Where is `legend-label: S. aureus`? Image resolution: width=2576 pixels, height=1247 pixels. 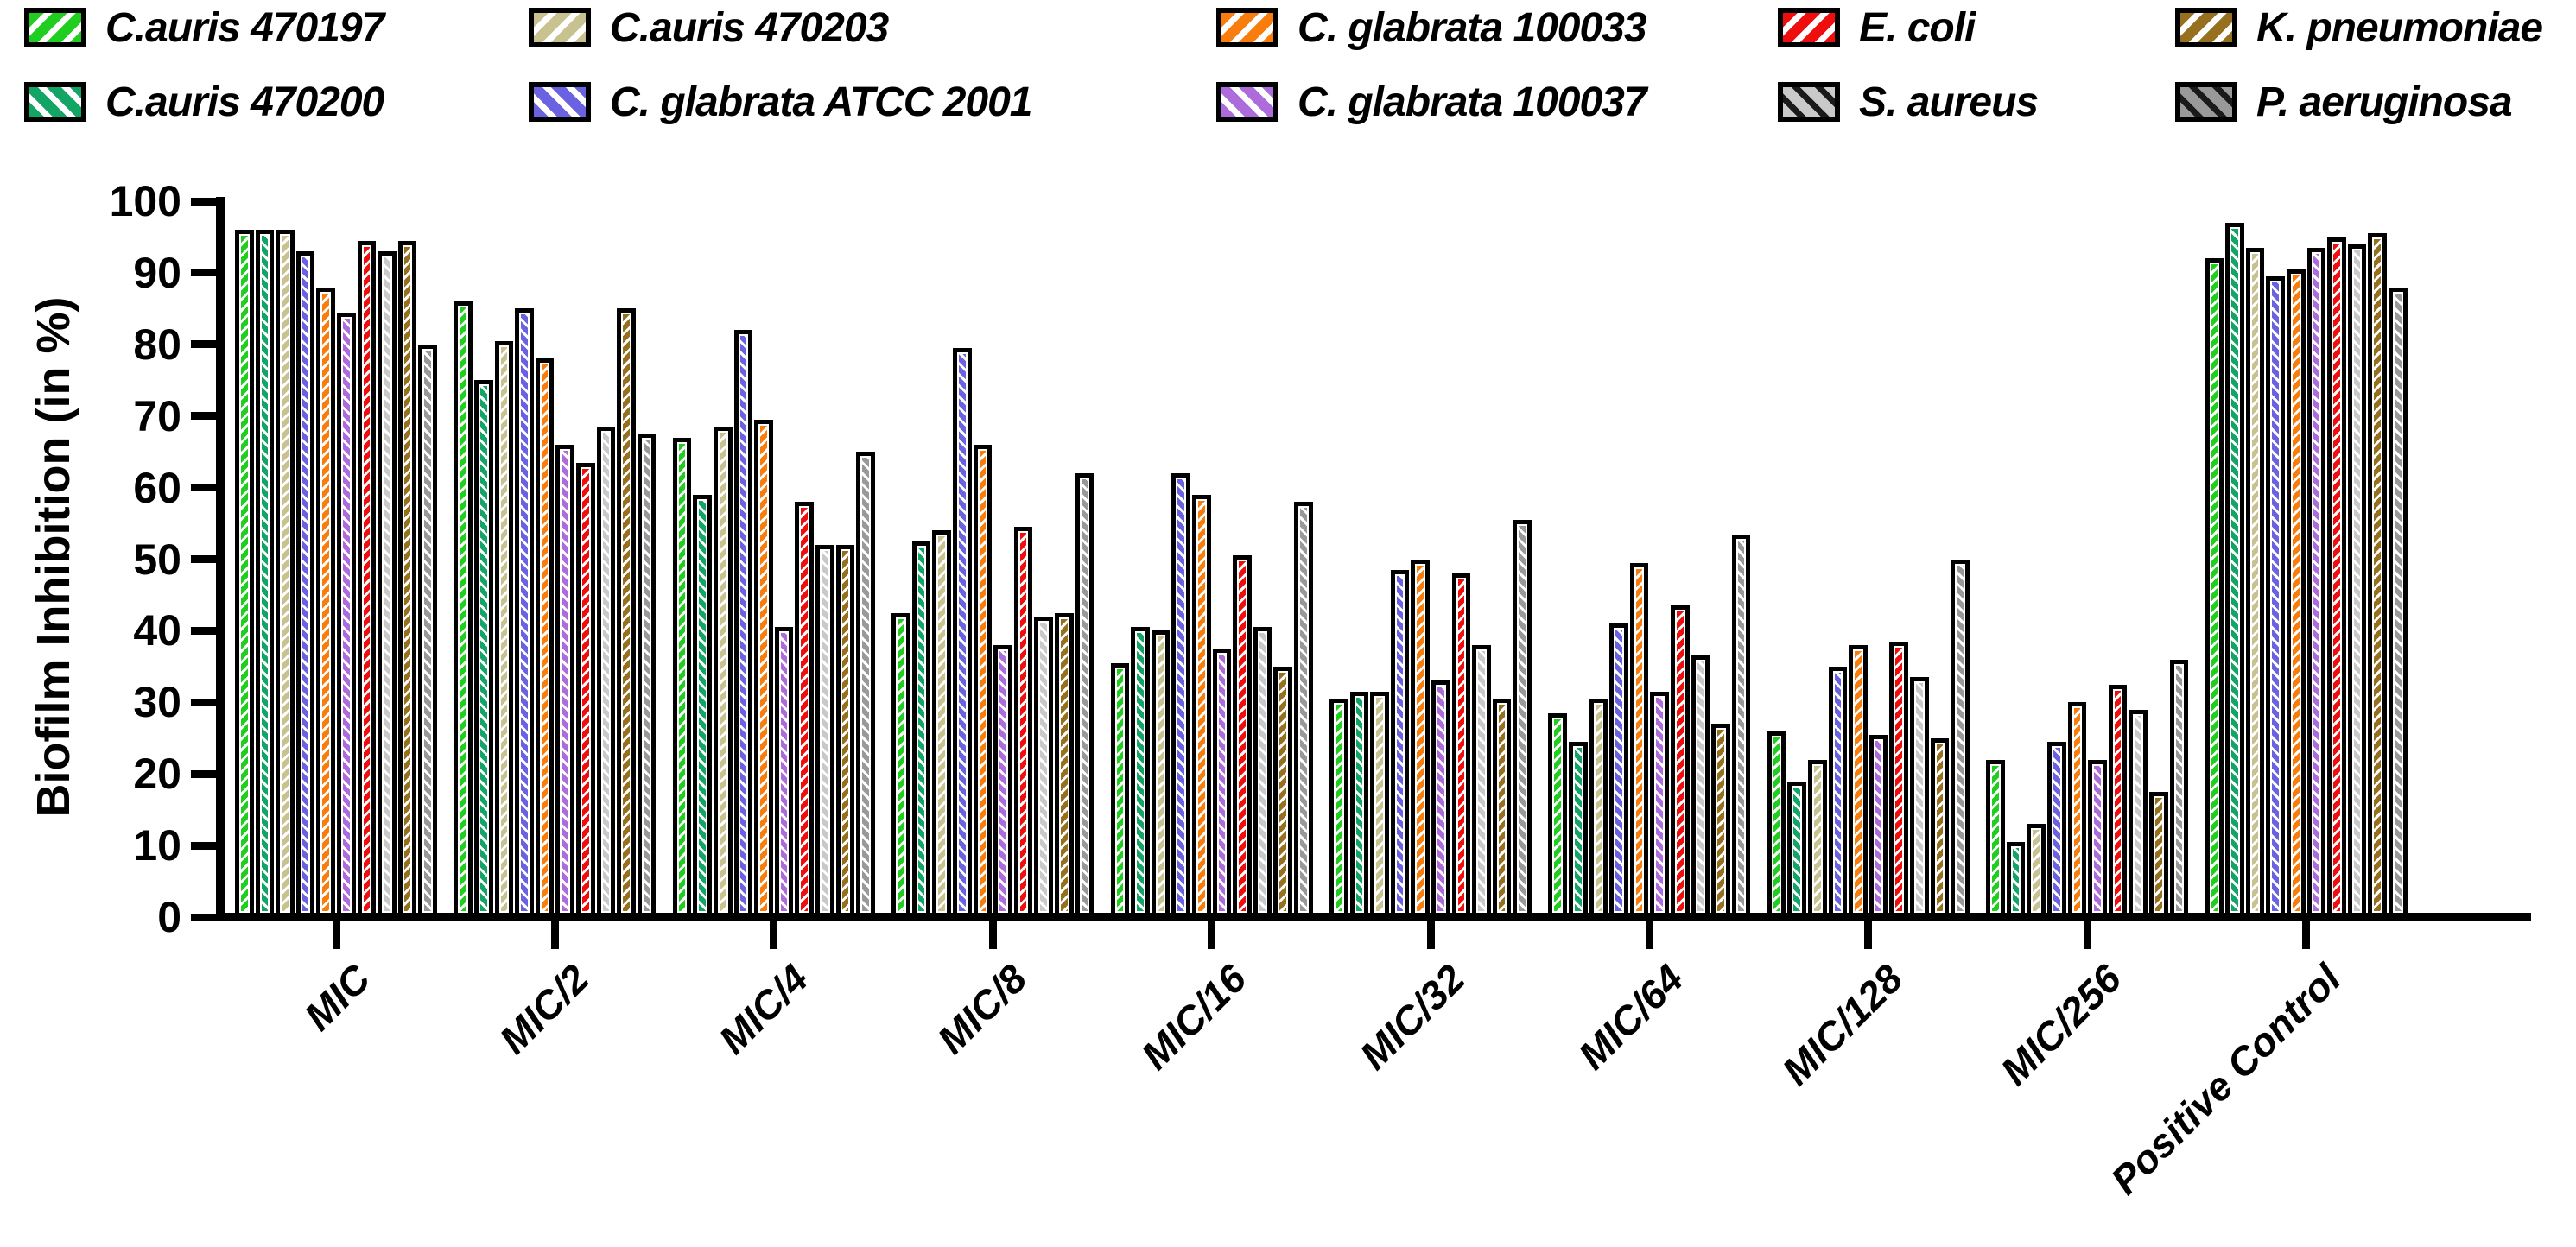 legend-label: S. aureus is located at coordinates (1949, 102).